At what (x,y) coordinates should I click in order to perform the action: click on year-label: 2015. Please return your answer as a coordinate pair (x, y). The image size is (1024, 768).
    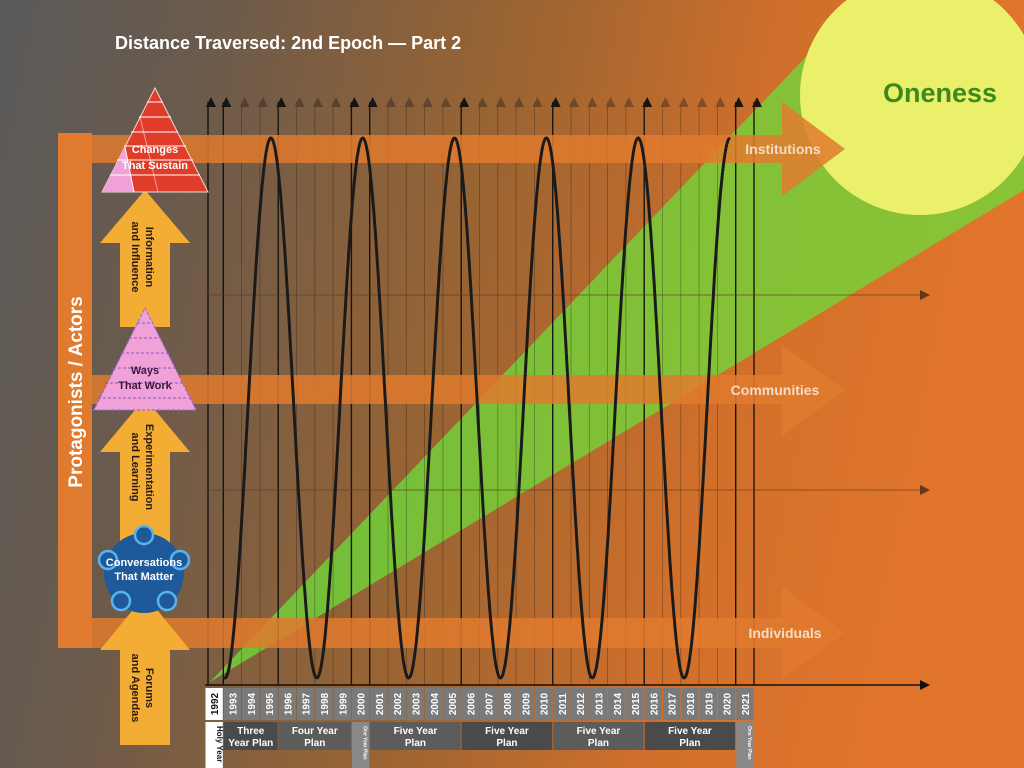
    Looking at the image, I should click on (636, 703).